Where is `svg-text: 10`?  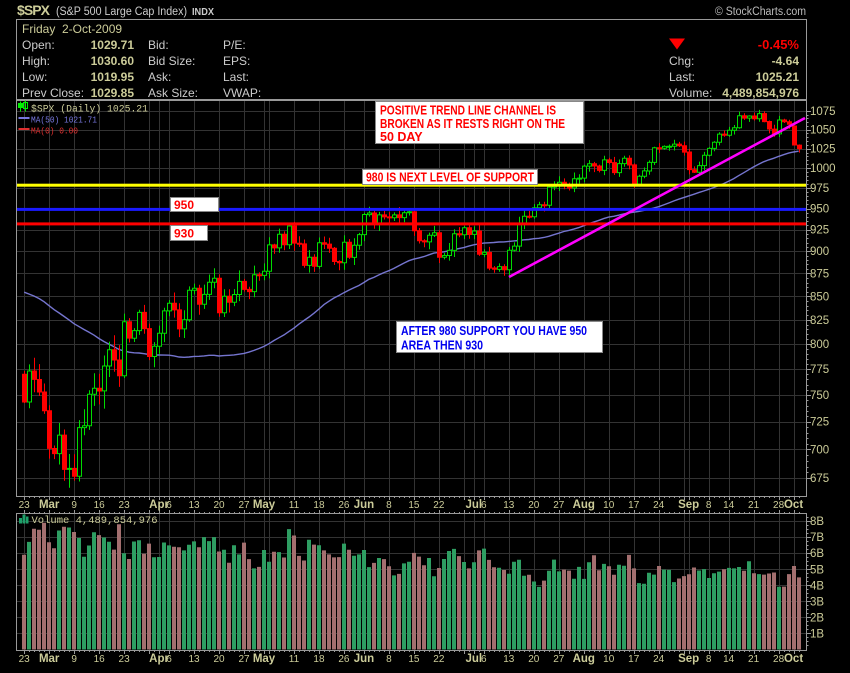 svg-text: 10 is located at coordinates (609, 659).